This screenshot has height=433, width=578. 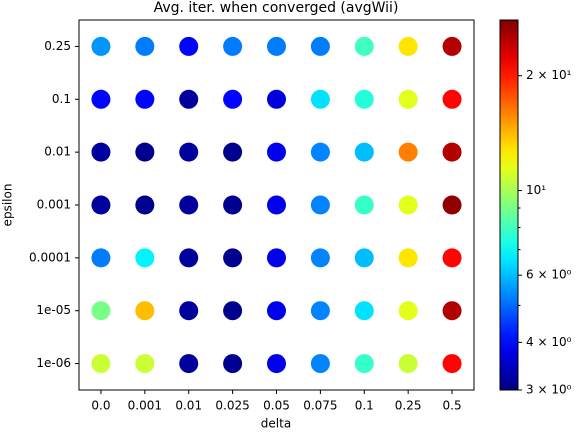 What do you see at coordinates (145, 406) in the screenshot?
I see `x-tick-label: 0.001` at bounding box center [145, 406].